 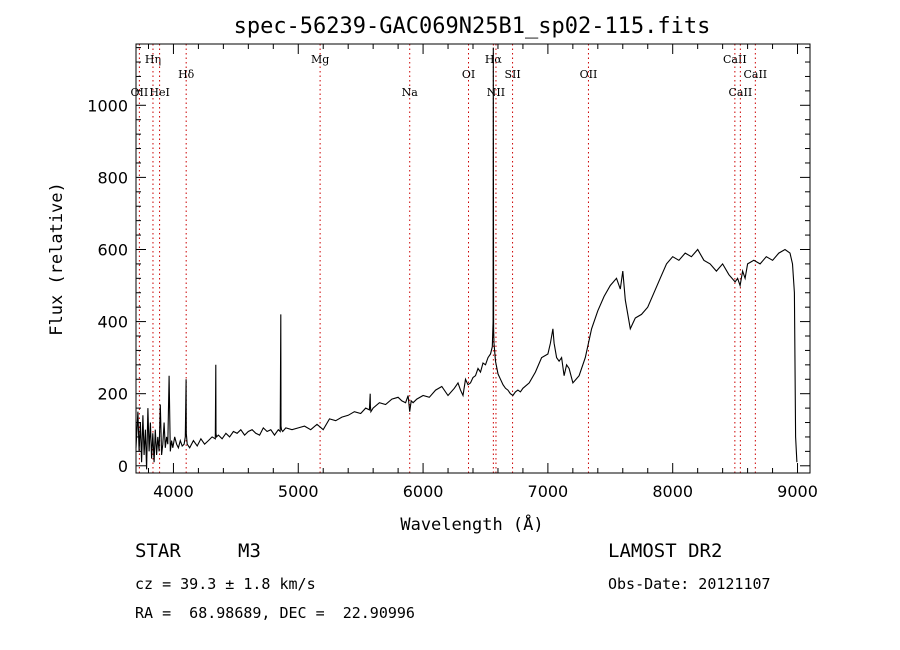 What do you see at coordinates (320, 59) in the screenshot?
I see `spectral-line-label: Mg` at bounding box center [320, 59].